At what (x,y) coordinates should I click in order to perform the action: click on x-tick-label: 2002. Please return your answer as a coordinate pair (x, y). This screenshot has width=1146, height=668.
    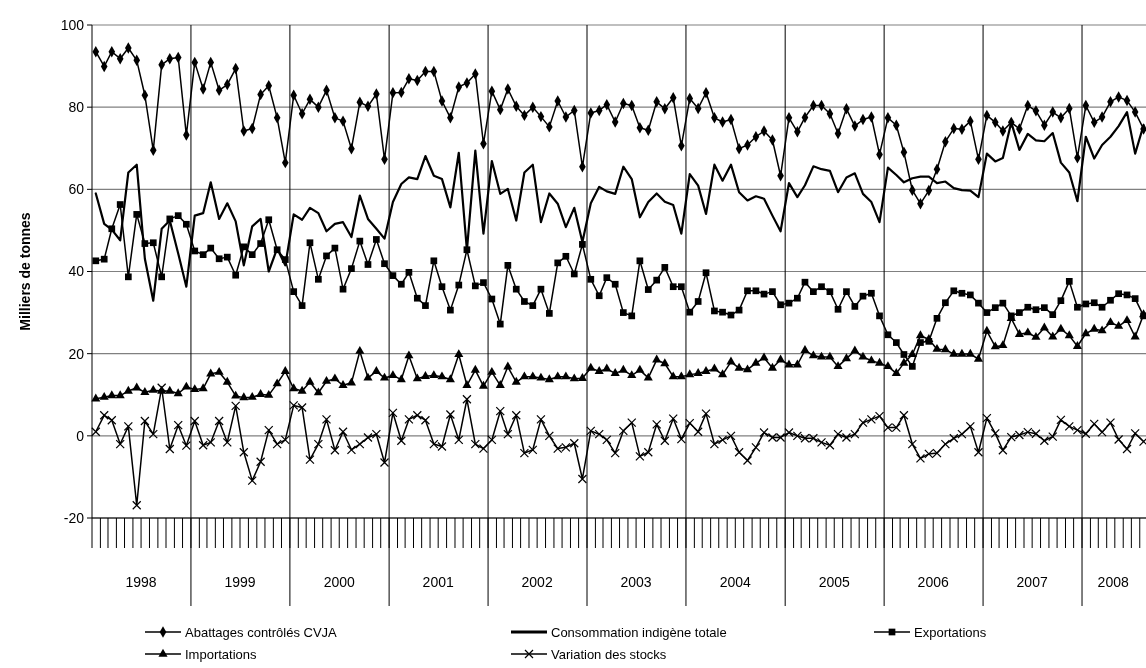
    Looking at the image, I should click on (537, 581).